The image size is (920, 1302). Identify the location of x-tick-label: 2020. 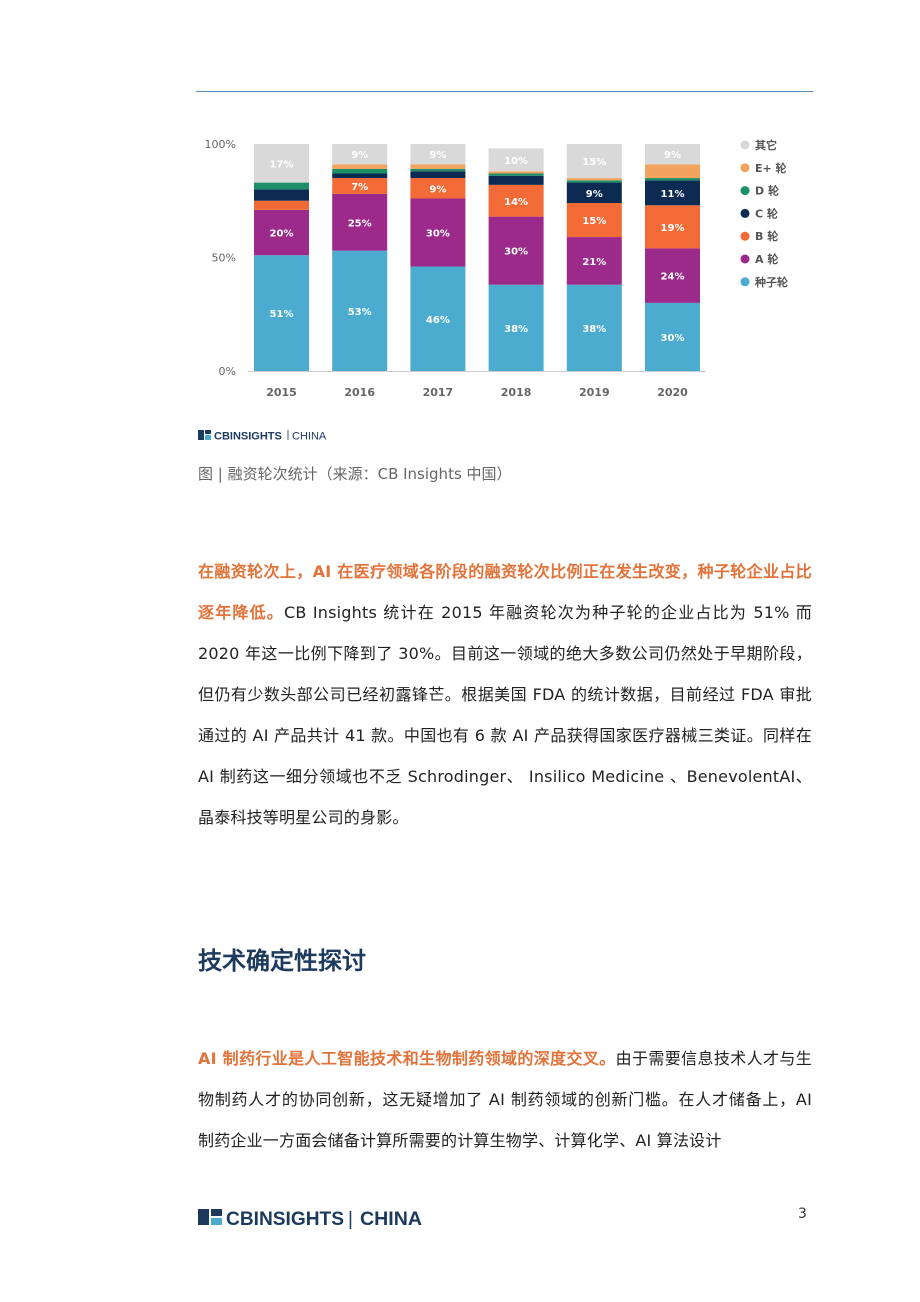
(672, 392).